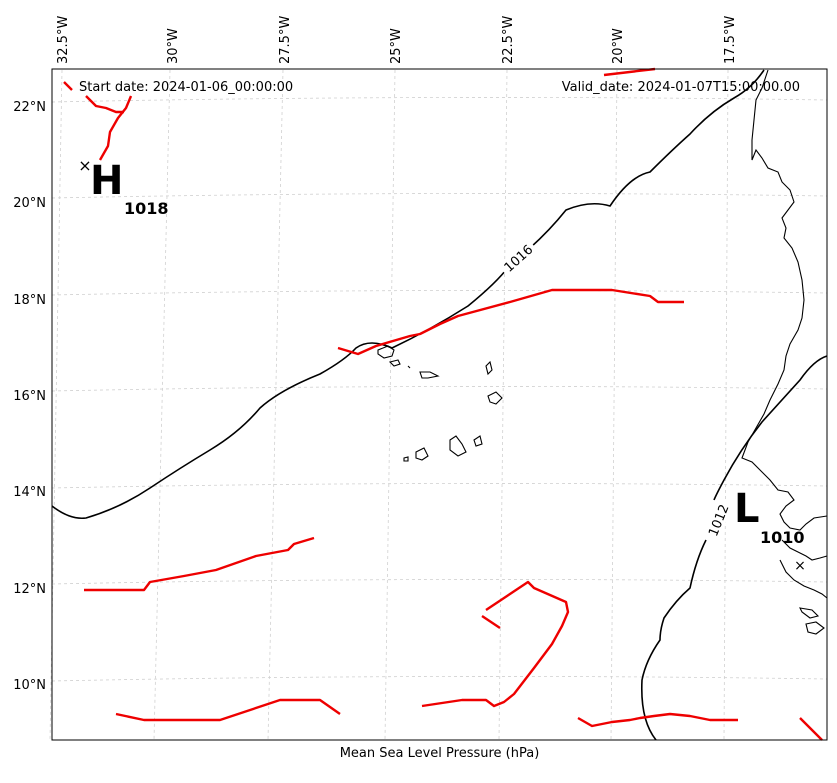 This screenshot has width=837, height=783. Describe the element at coordinates (285, 40) in the screenshot. I see `lon-tick-label: 27.5°W` at that location.